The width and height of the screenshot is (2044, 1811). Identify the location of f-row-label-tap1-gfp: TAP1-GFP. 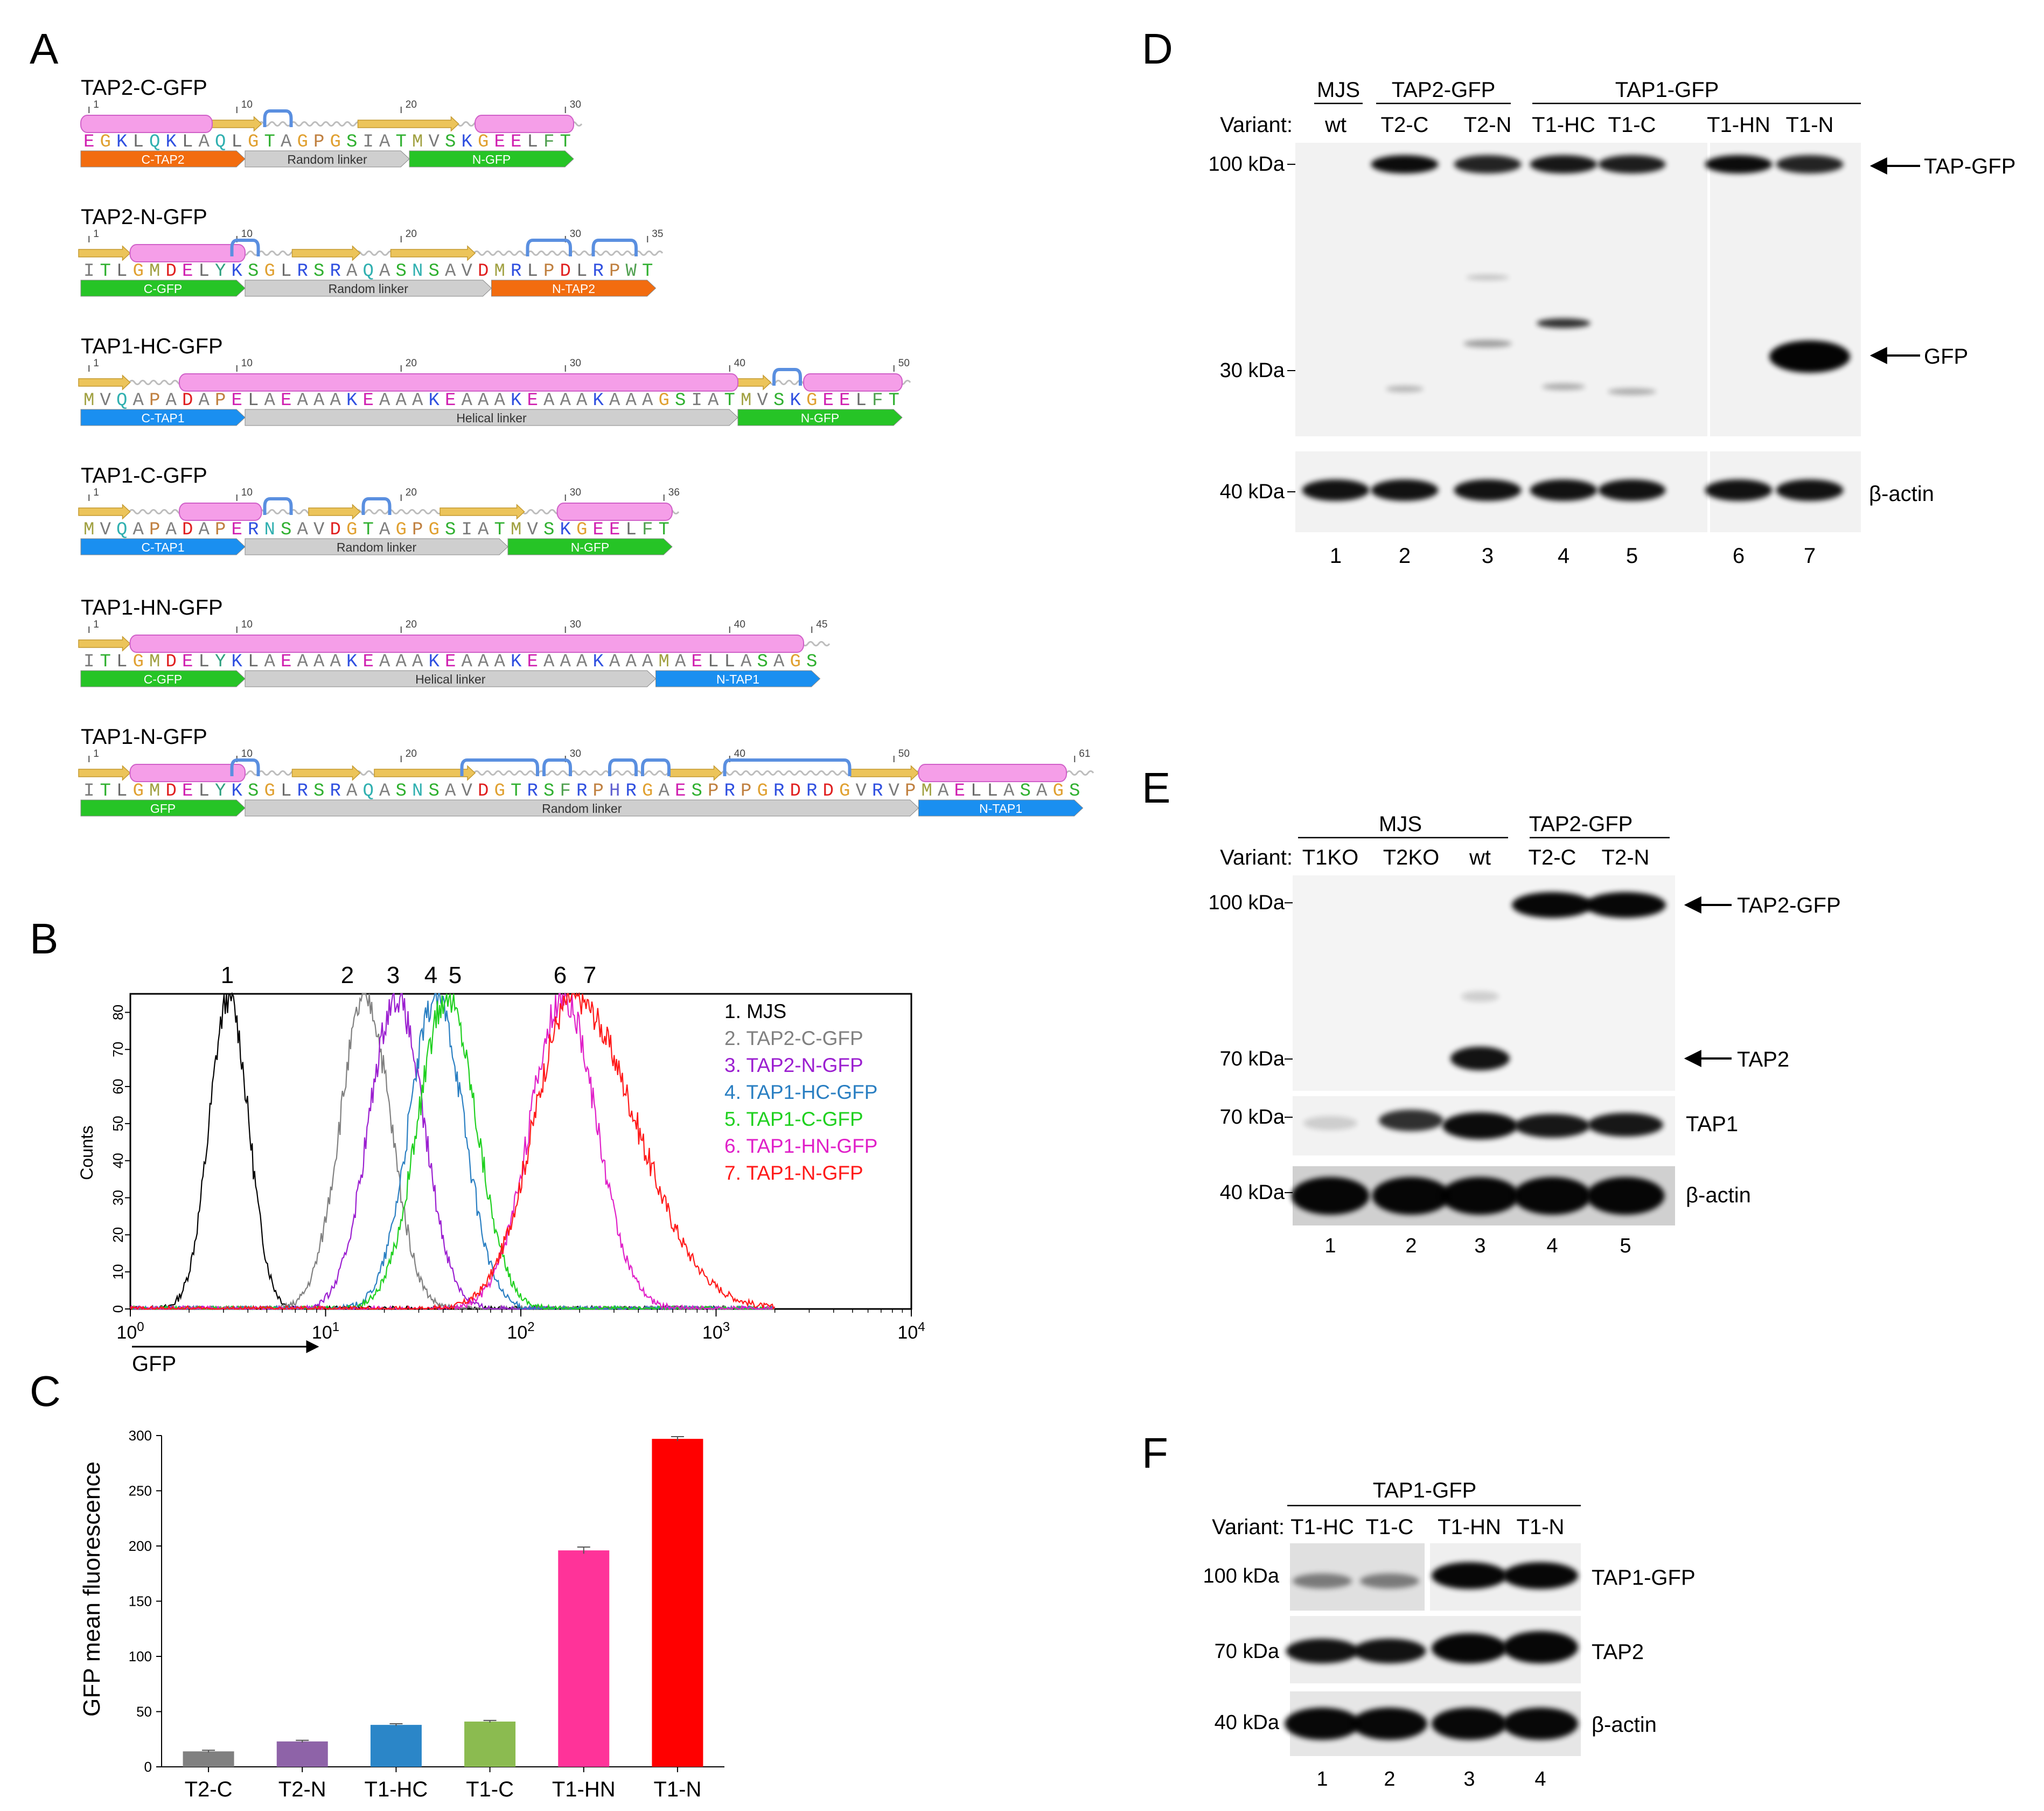
(1644, 1578).